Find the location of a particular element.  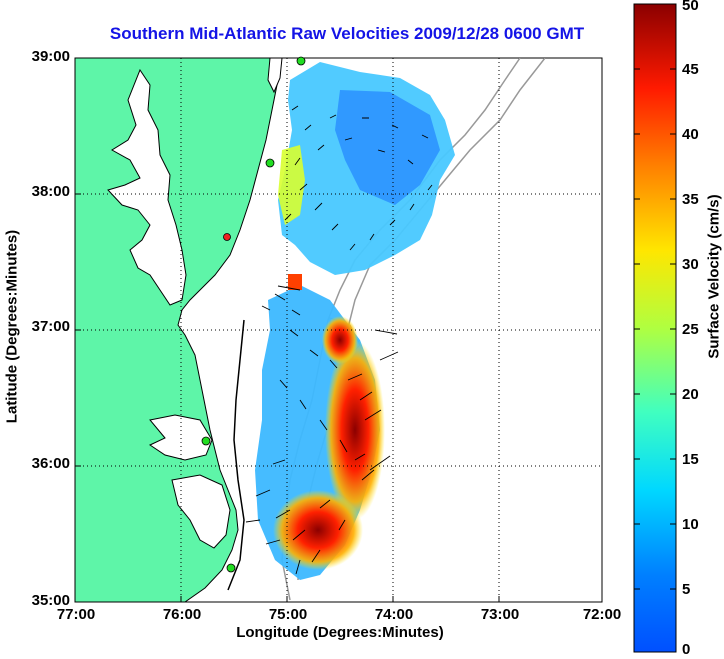

colorbar-tick-label: 50 is located at coordinates (690, 7).